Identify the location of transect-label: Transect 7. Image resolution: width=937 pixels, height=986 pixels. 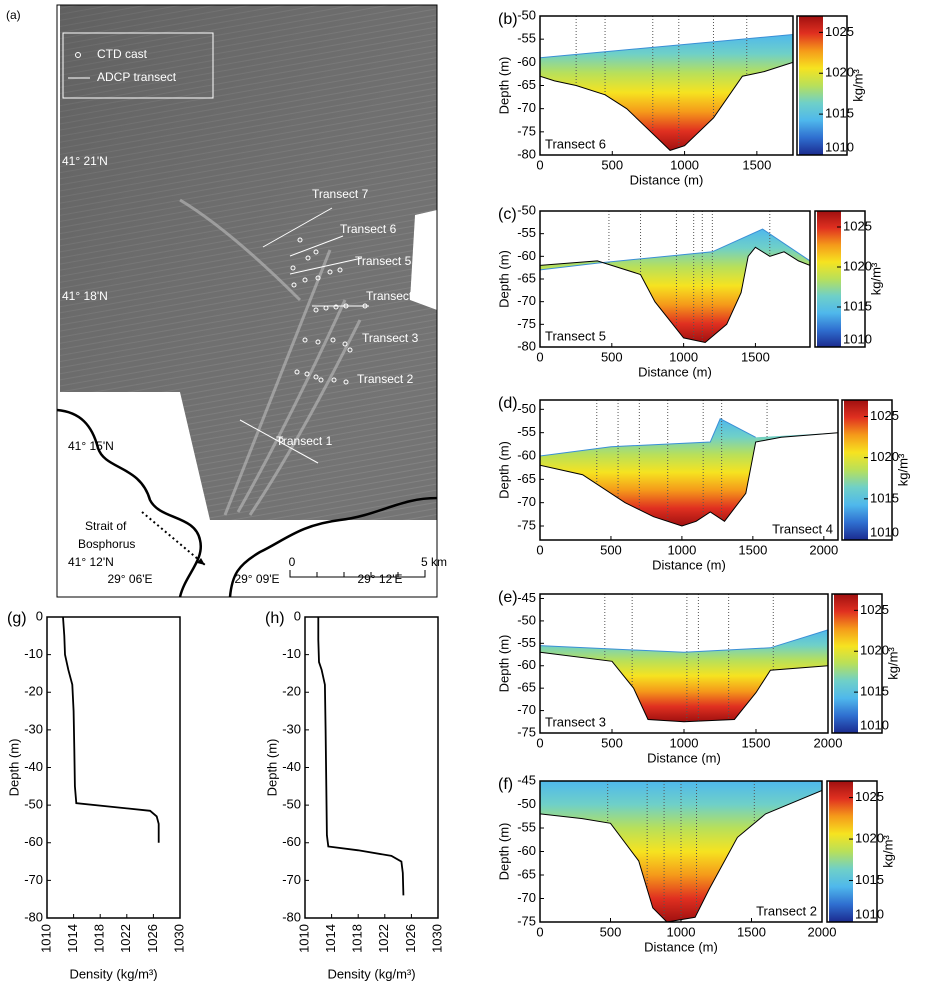
(340, 194).